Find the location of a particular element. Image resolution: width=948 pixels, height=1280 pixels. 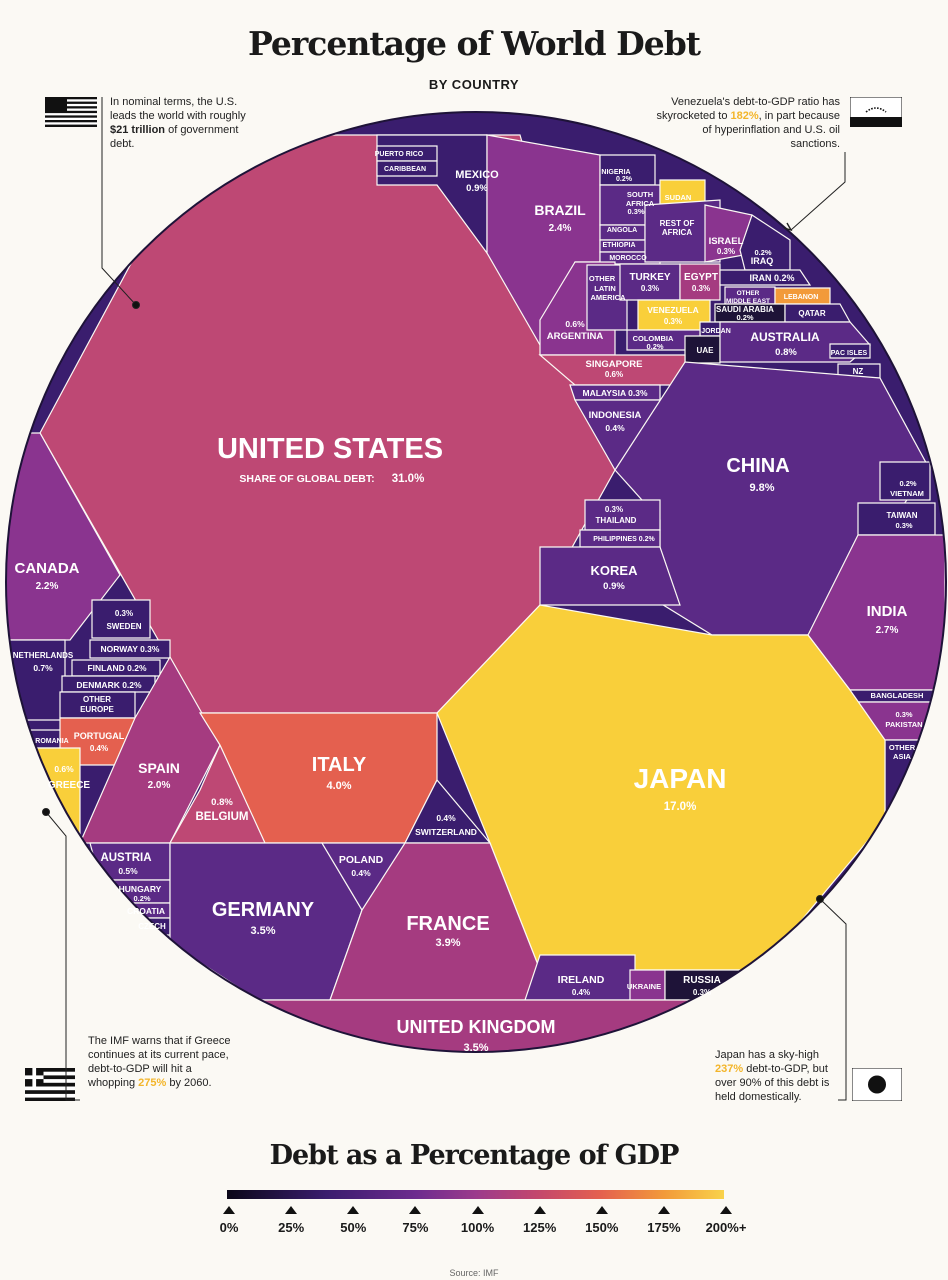

spain-value: 2.0% is located at coordinates (159, 785).